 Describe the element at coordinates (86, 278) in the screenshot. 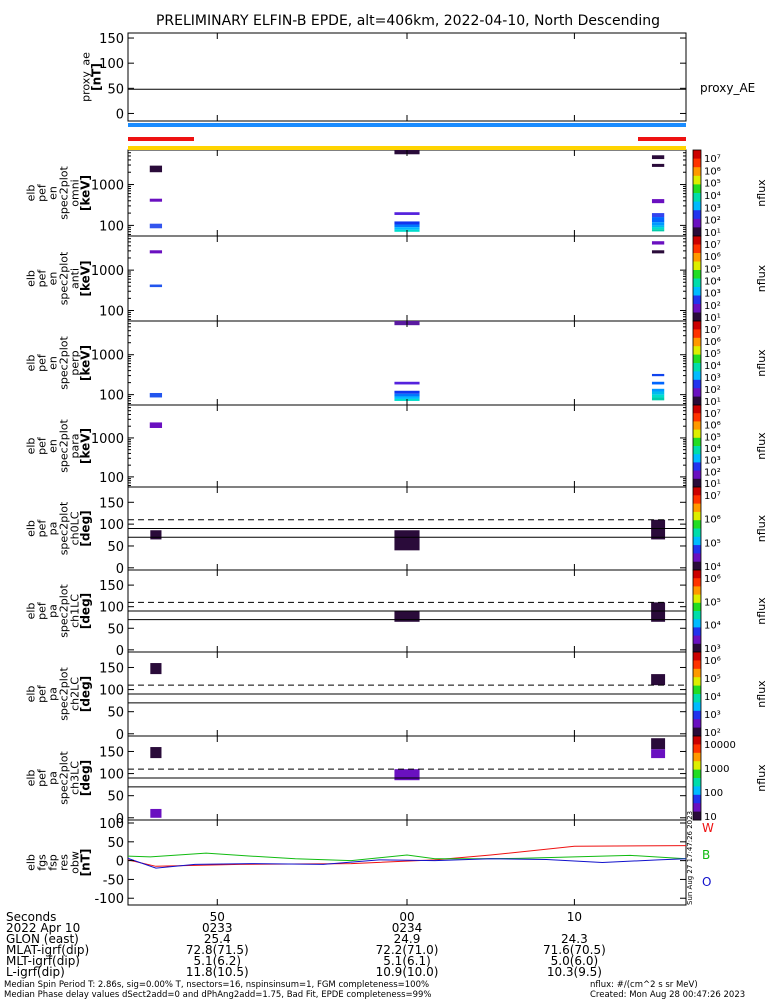

I see `y-axis-label: [keV]` at that location.